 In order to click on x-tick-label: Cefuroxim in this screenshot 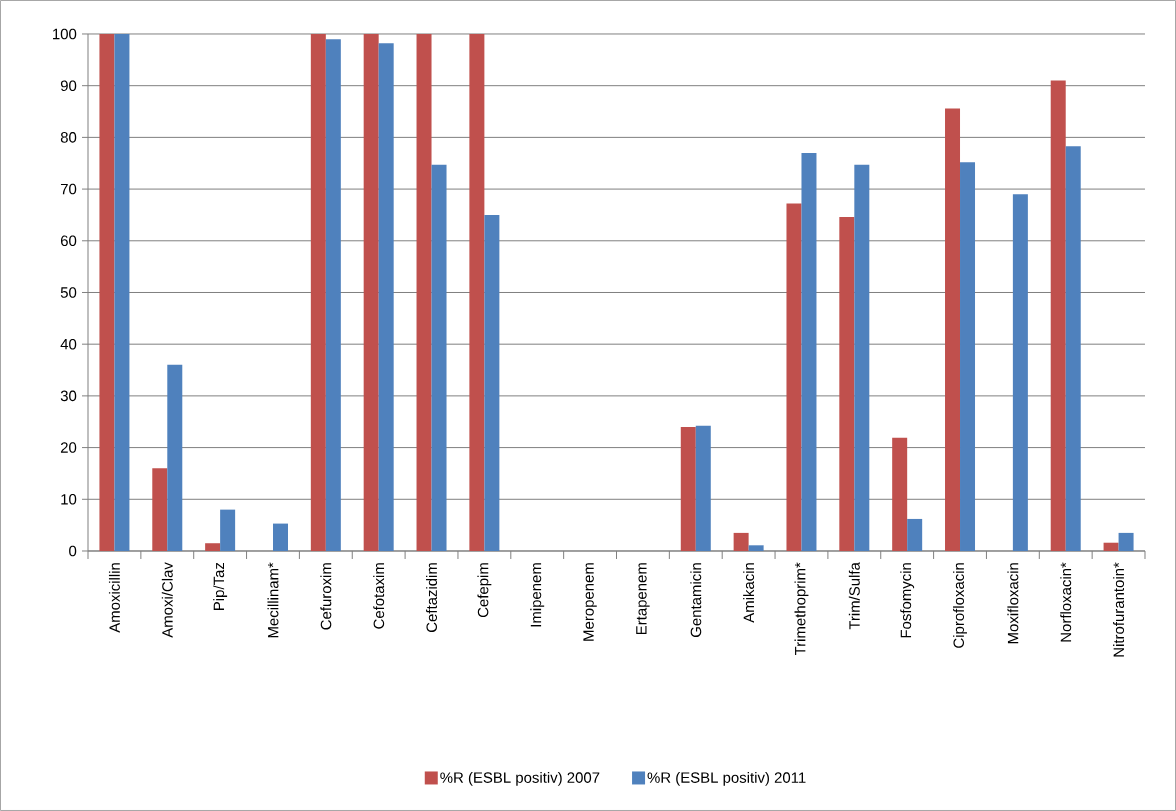, I will do `click(326, 596)`.